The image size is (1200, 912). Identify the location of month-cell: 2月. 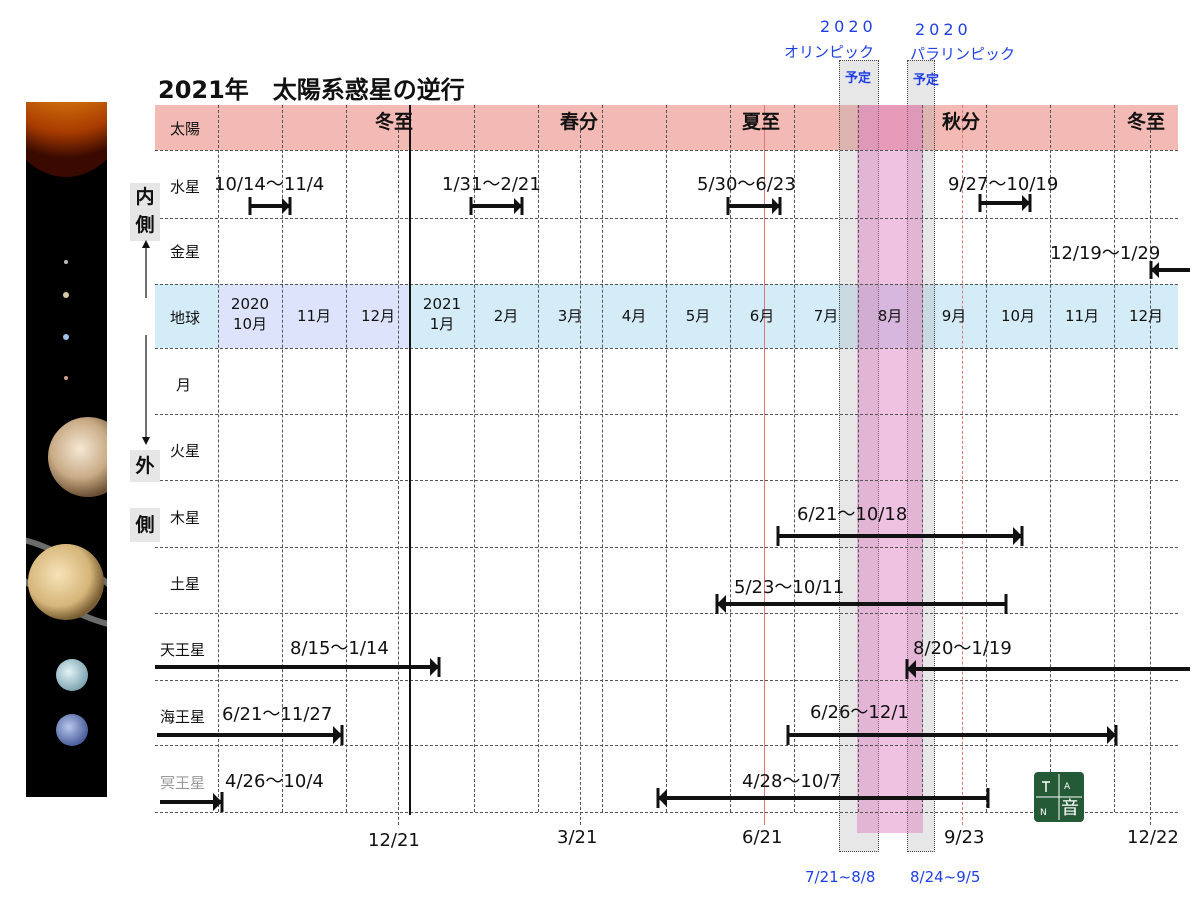
(506, 316).